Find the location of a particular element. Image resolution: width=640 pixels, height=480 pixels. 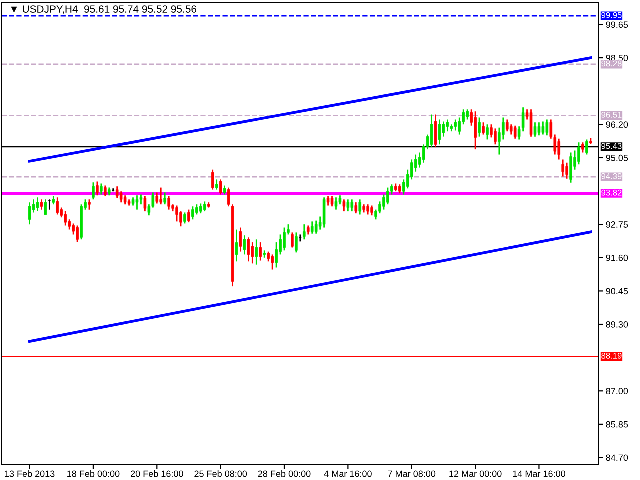

ref-line-label: 99.95 is located at coordinates (612, 15).